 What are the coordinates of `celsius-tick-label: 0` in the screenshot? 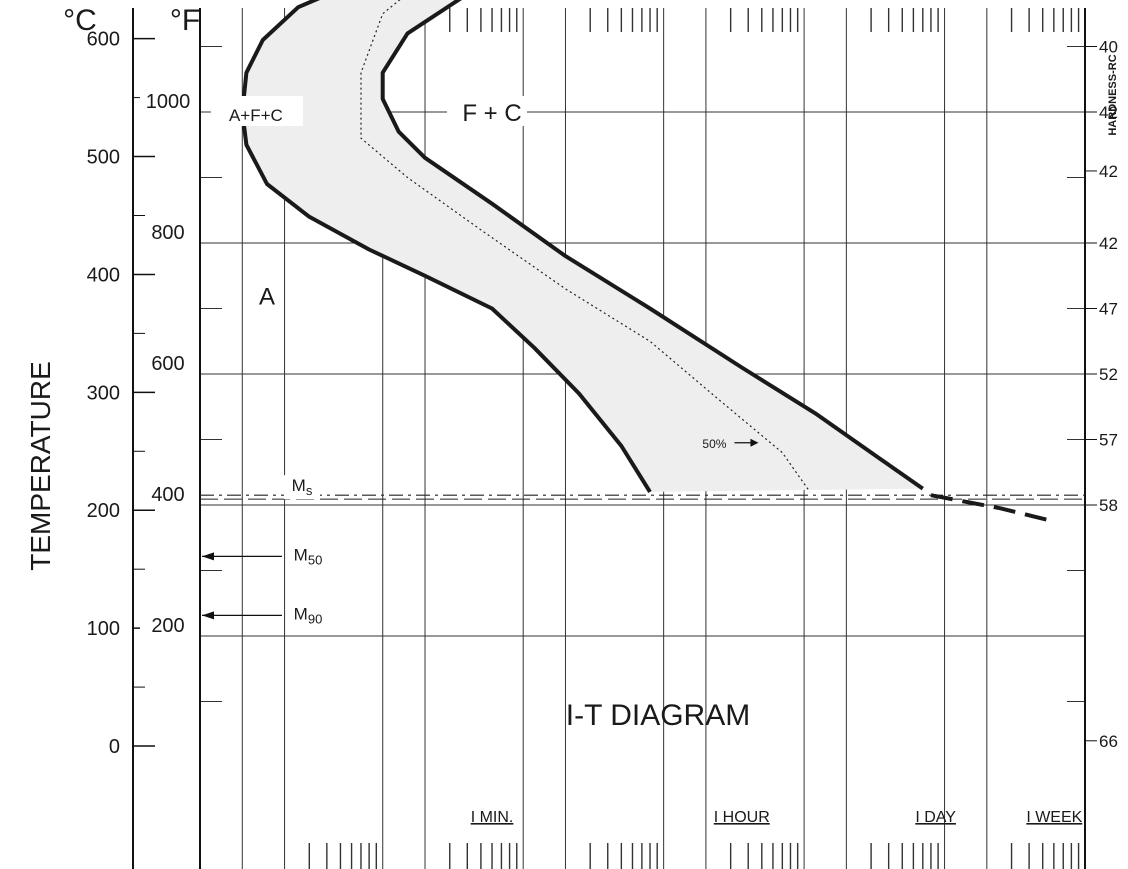 It's located at (114, 747).